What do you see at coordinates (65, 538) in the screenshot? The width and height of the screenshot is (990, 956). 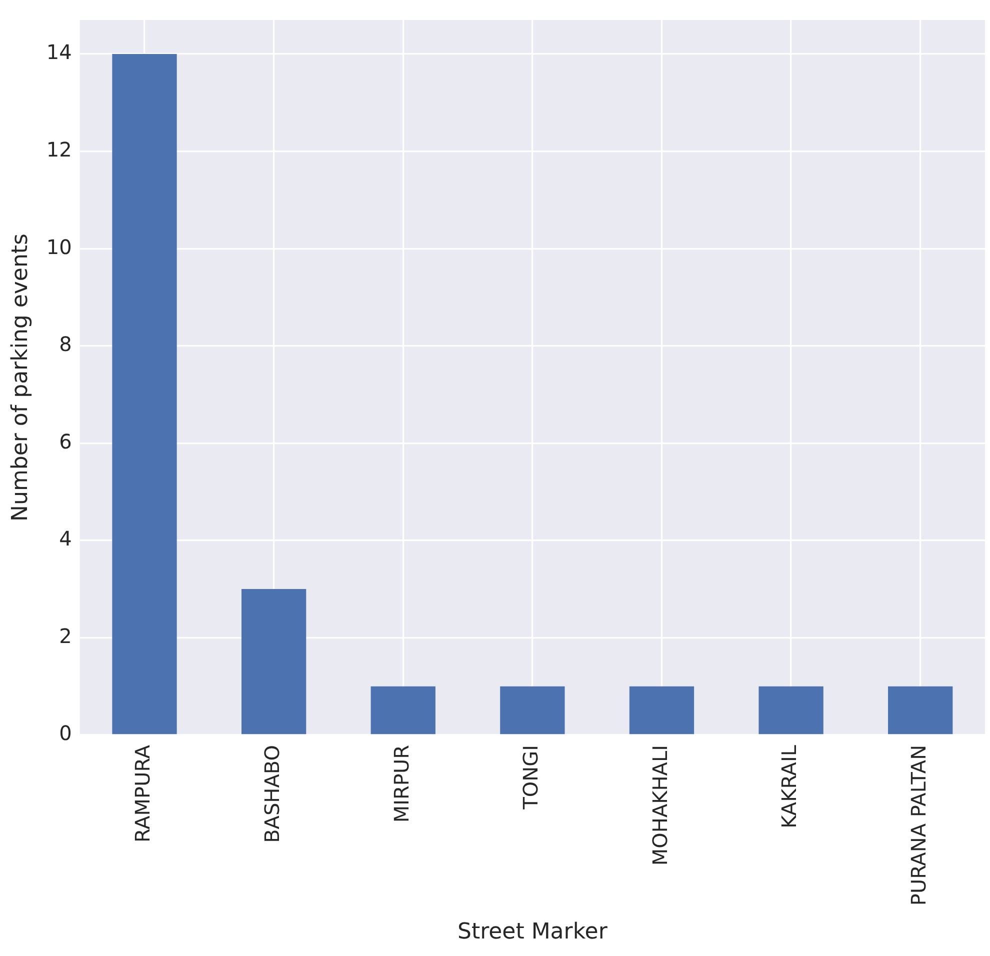 I see `y-tick-label: 4` at bounding box center [65, 538].